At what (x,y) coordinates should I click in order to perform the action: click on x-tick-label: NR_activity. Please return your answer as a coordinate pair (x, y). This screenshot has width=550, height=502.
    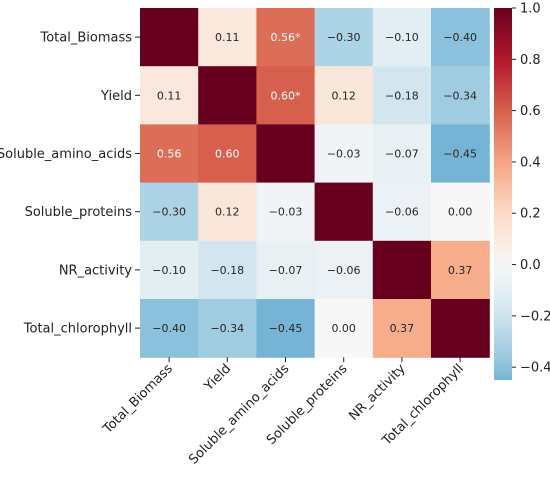
    Looking at the image, I should click on (377, 392).